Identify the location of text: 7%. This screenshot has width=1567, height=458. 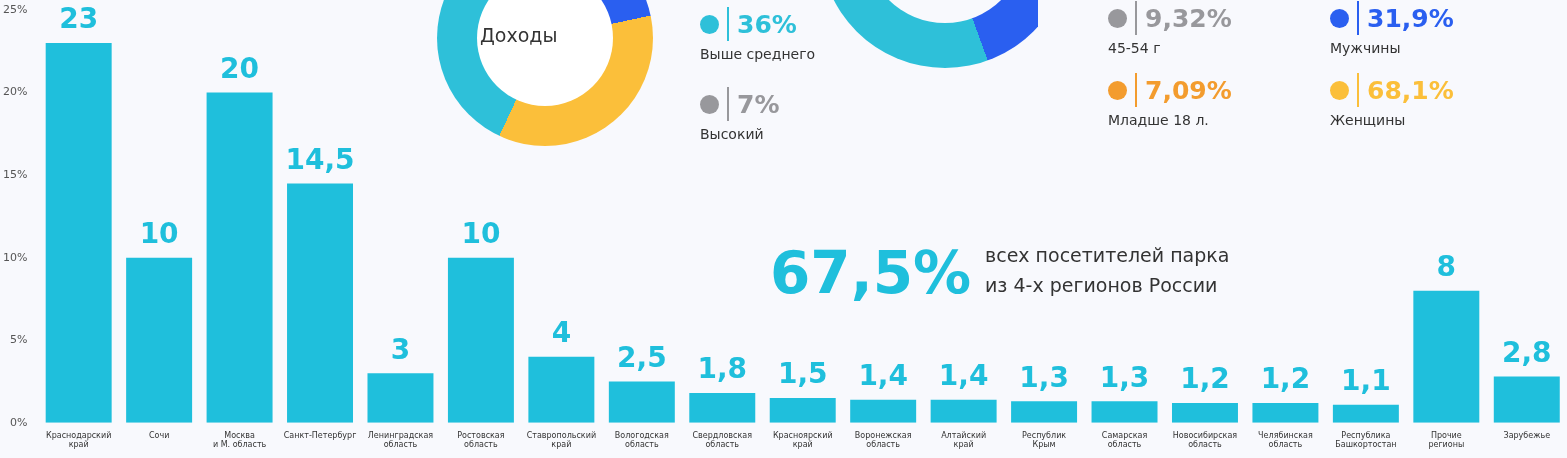
(758, 104).